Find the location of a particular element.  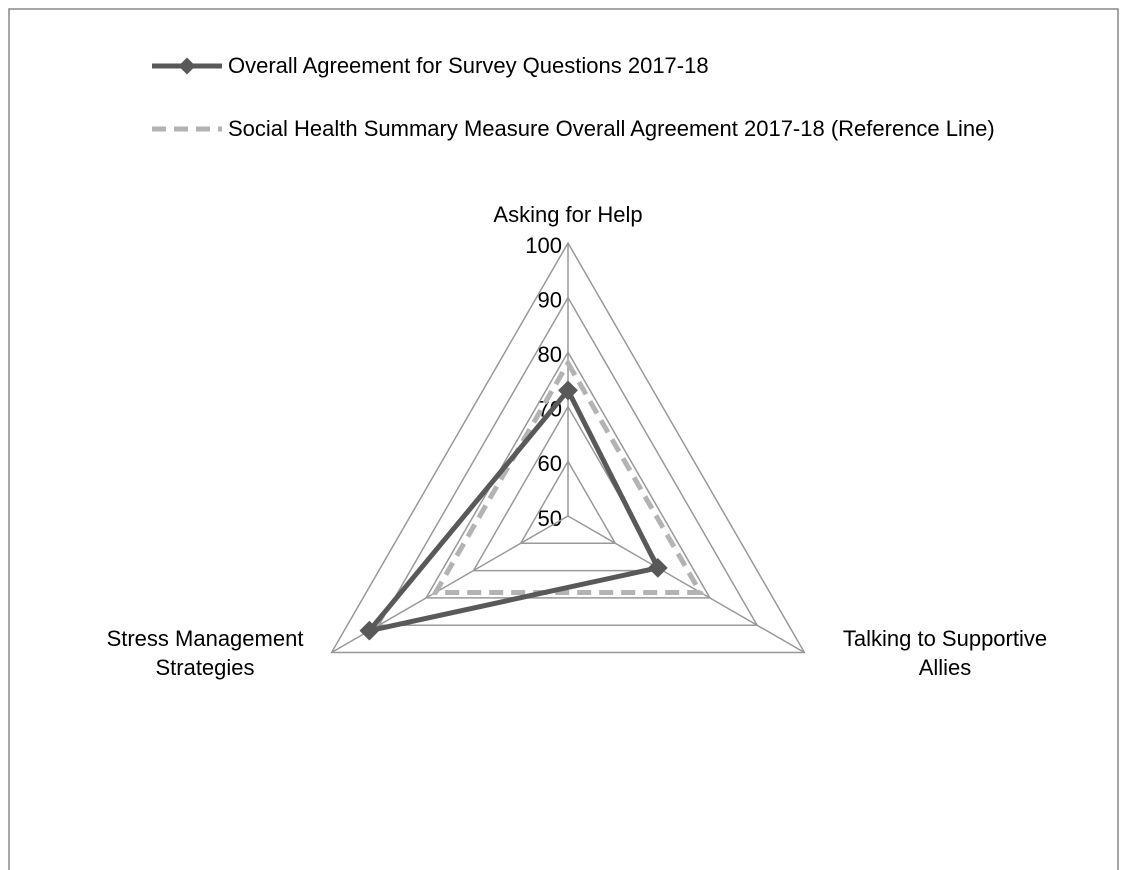

category-label: Allies is located at coordinates (945, 667).